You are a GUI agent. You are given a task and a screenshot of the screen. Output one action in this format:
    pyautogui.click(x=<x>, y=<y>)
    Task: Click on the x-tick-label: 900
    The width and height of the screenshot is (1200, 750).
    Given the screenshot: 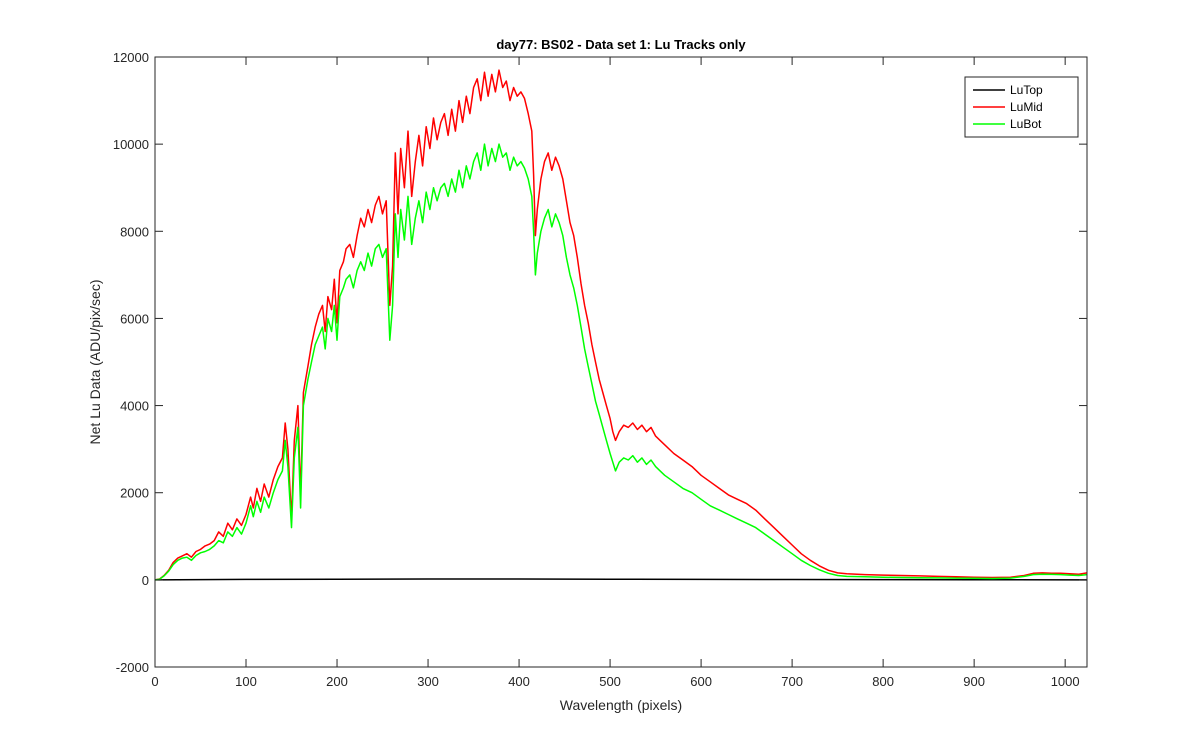 What is the action you would take?
    pyautogui.click(x=974, y=681)
    